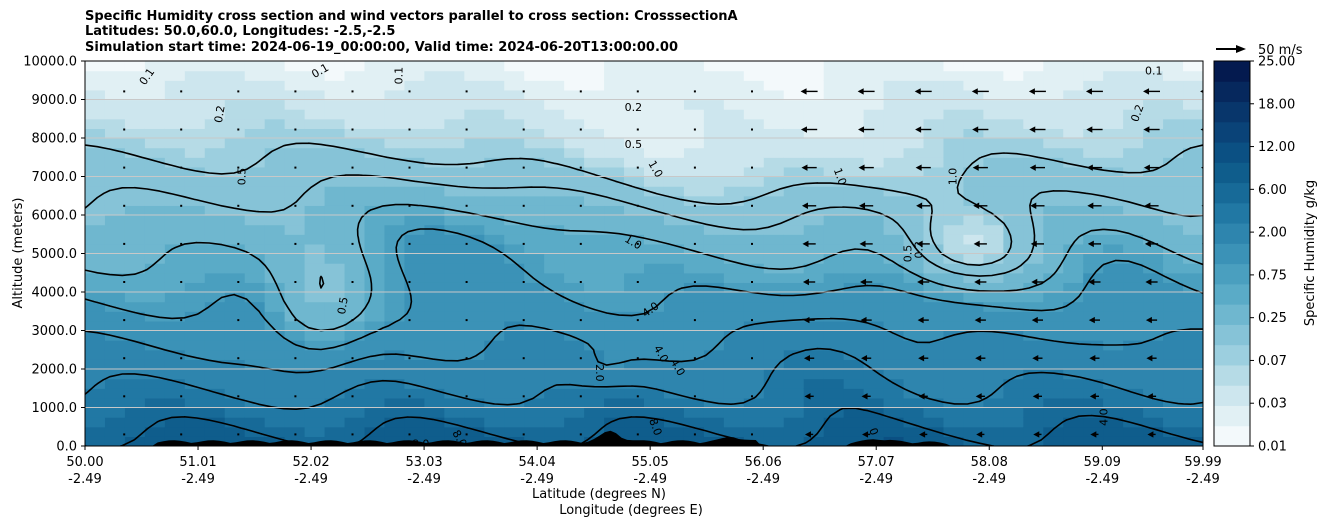  I want to click on contour-label: 4.0, so click(1103, 417).